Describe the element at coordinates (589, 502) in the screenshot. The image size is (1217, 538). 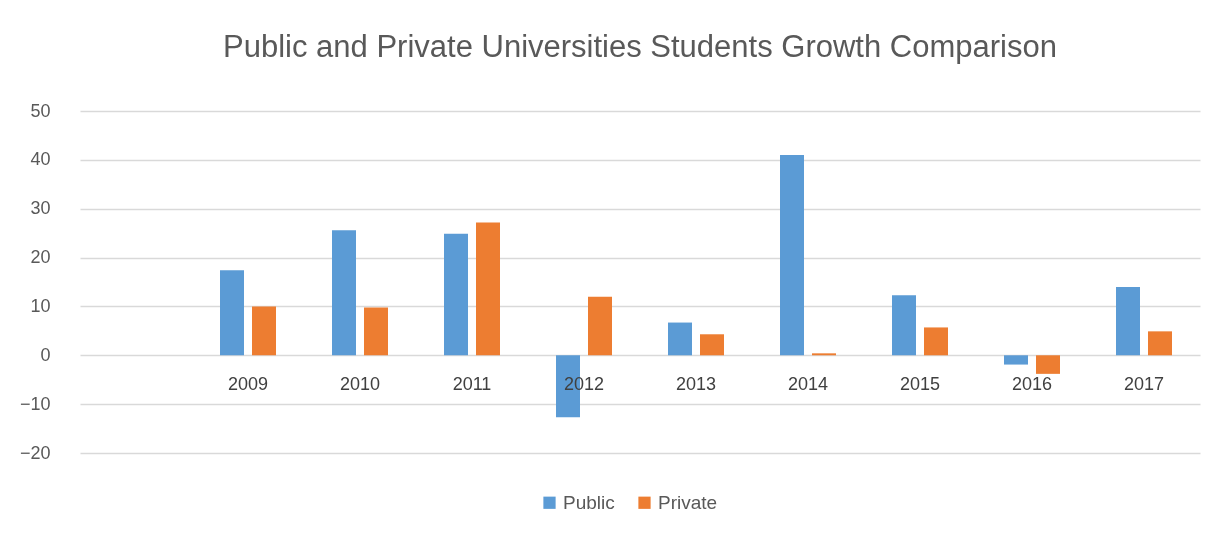
I see `legend-label: Public` at that location.